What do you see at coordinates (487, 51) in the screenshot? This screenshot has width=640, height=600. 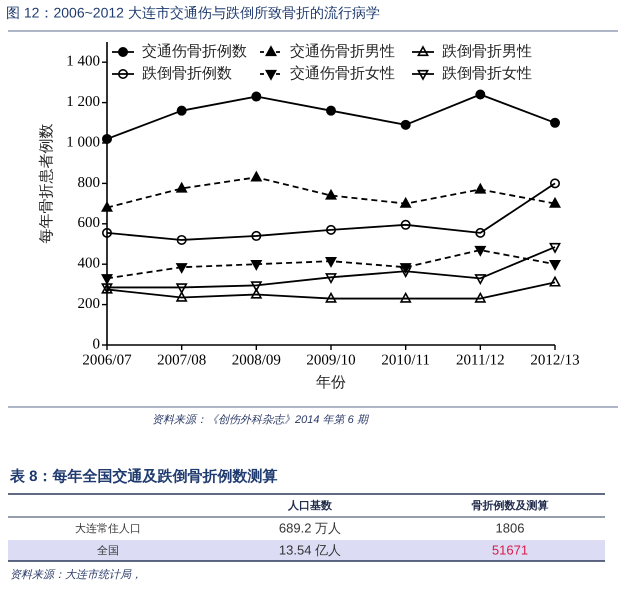 I see `legend-label: 跌倒骨折男性` at bounding box center [487, 51].